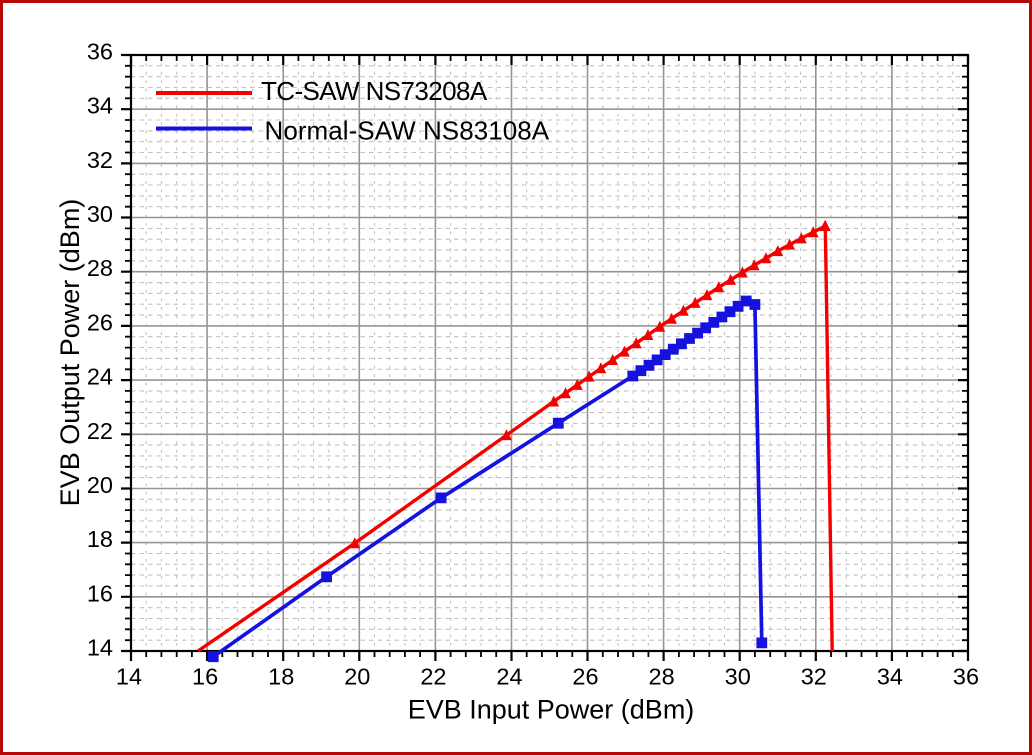  What do you see at coordinates (374, 91) in the screenshot?
I see `svg-text: TC-SAW NS73208A` at bounding box center [374, 91].